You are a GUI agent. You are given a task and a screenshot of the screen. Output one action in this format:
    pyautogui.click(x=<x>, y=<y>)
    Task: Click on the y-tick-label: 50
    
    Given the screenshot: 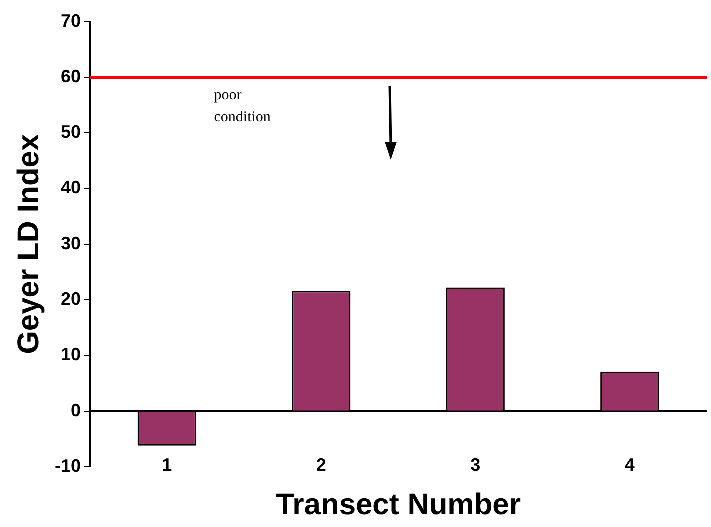 What is the action you would take?
    pyautogui.click(x=71, y=132)
    